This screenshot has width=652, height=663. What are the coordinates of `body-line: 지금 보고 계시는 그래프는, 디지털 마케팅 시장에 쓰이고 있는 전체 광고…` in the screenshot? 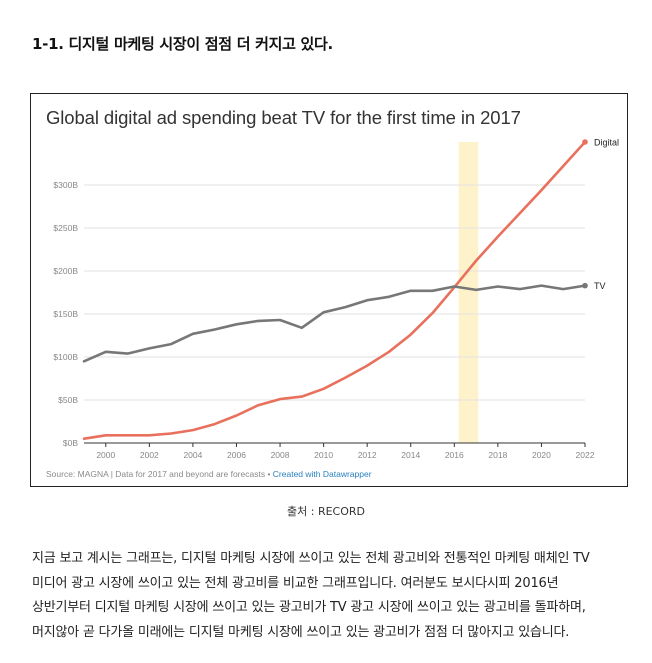 It's located at (311, 558).